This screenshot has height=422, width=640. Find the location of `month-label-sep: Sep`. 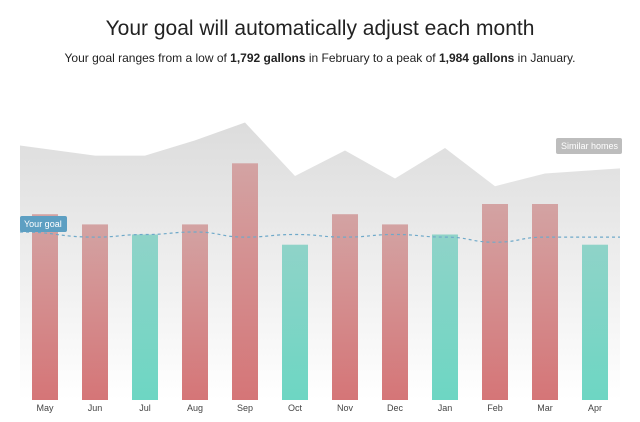

month-label-sep: Sep is located at coordinates (245, 408).